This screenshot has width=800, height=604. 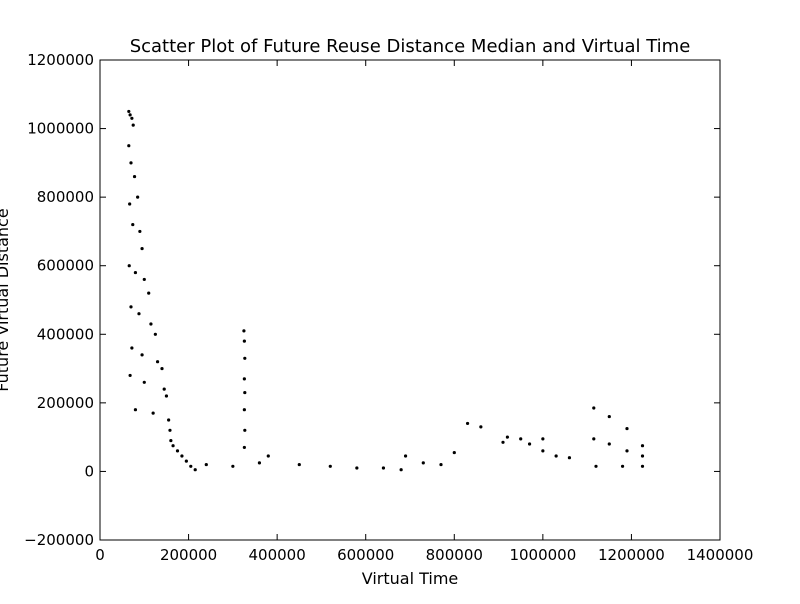 I want to click on y-tick-label: 600000, so click(x=65, y=266).